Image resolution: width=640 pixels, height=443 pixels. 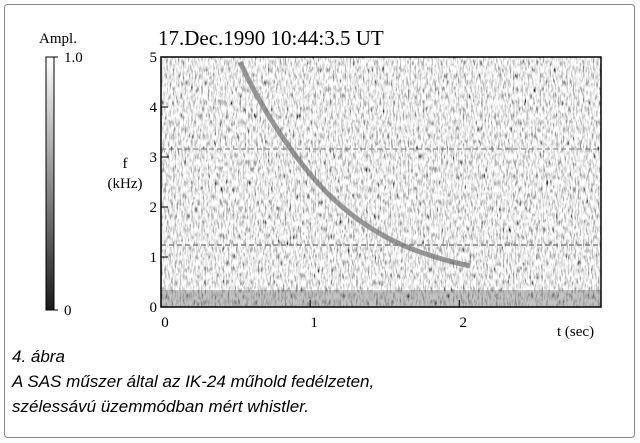 I want to click on x-tick-label: 2, so click(x=464, y=323).